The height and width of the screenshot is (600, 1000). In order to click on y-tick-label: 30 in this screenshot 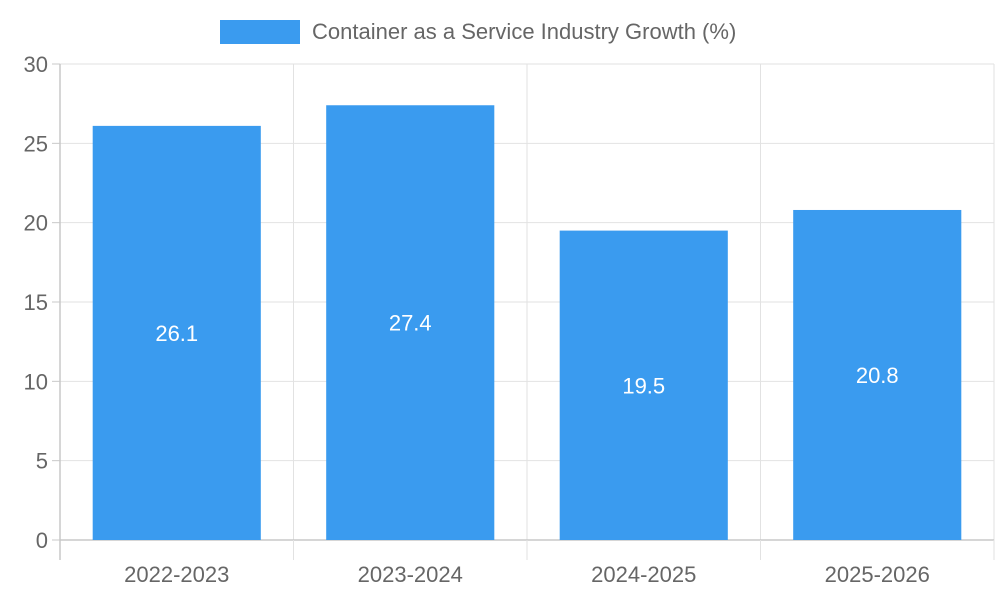, I will do `click(36, 64)`.